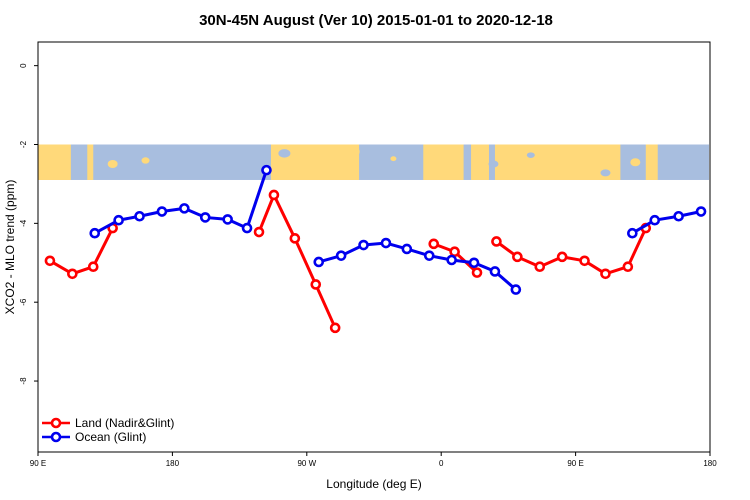  I want to click on y-axis-label: XCO2 - MLO trend (ppm), so click(10, 247).